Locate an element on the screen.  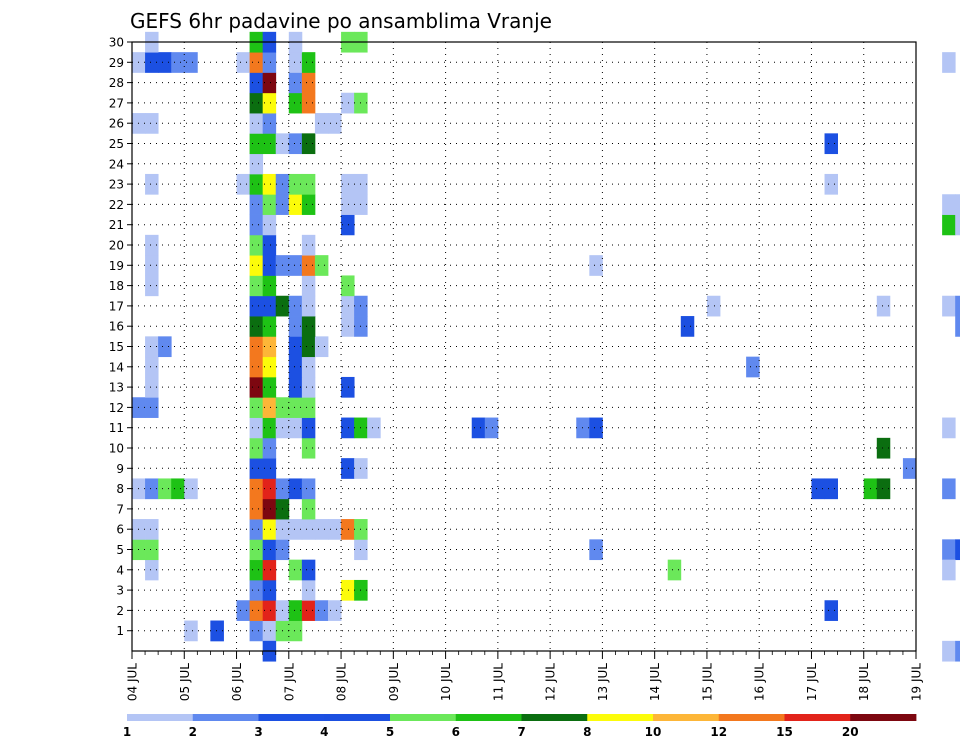
colorbar-label: 8 is located at coordinates (587, 732).